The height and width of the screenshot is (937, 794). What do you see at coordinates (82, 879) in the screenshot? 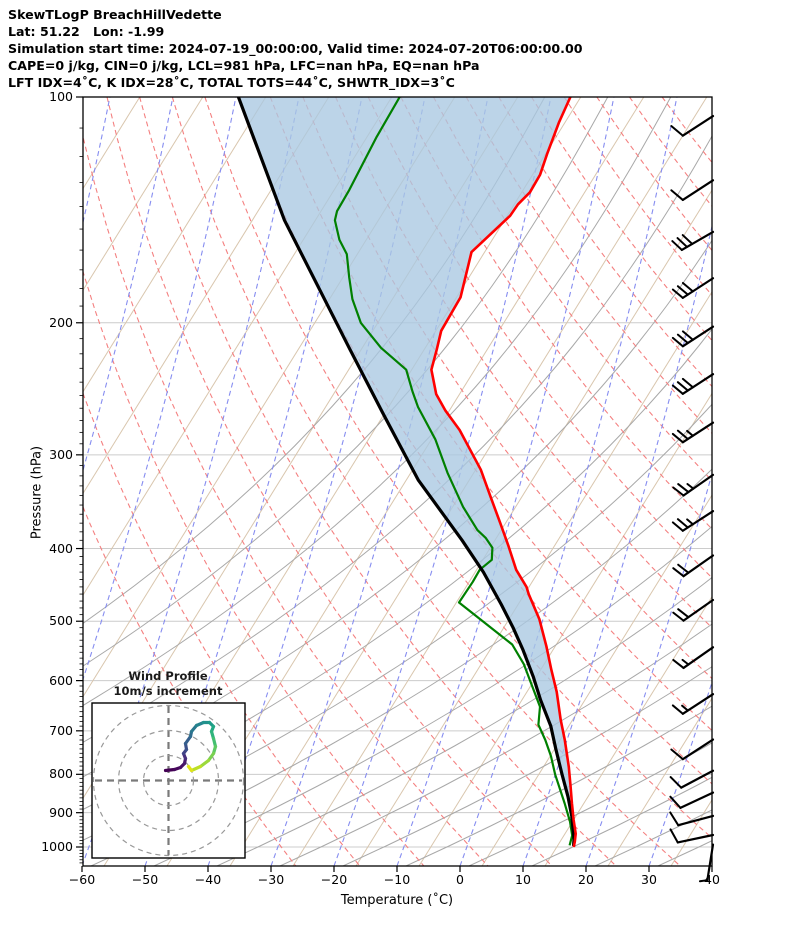
I see `x-tick-label: −60` at bounding box center [82, 879].